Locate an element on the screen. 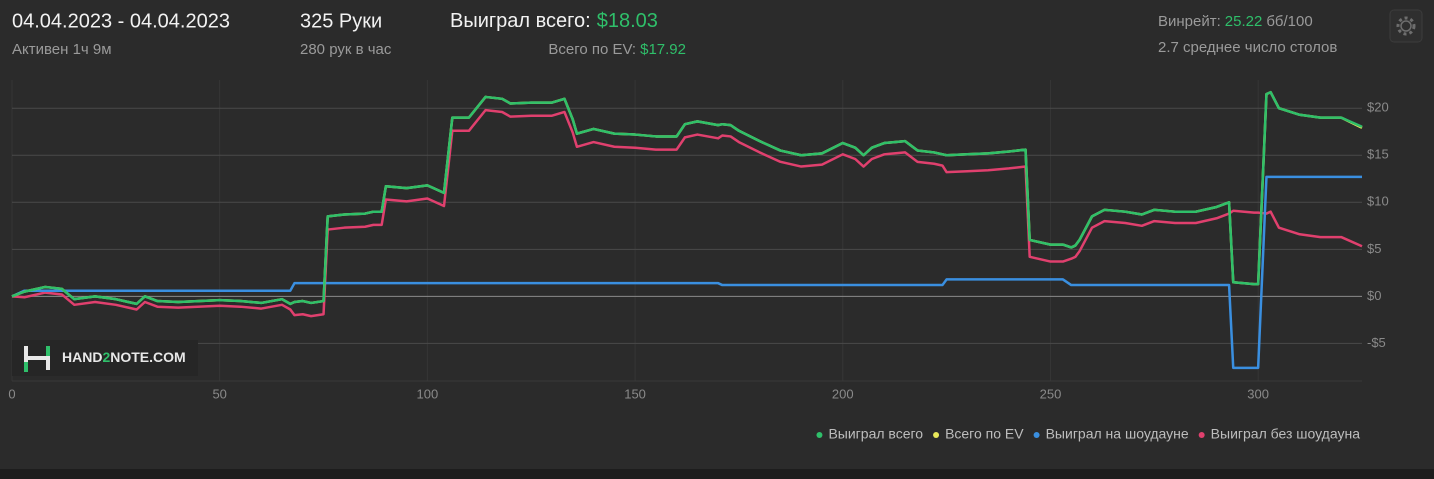  y-tick-label: $10 is located at coordinates (1378, 201).